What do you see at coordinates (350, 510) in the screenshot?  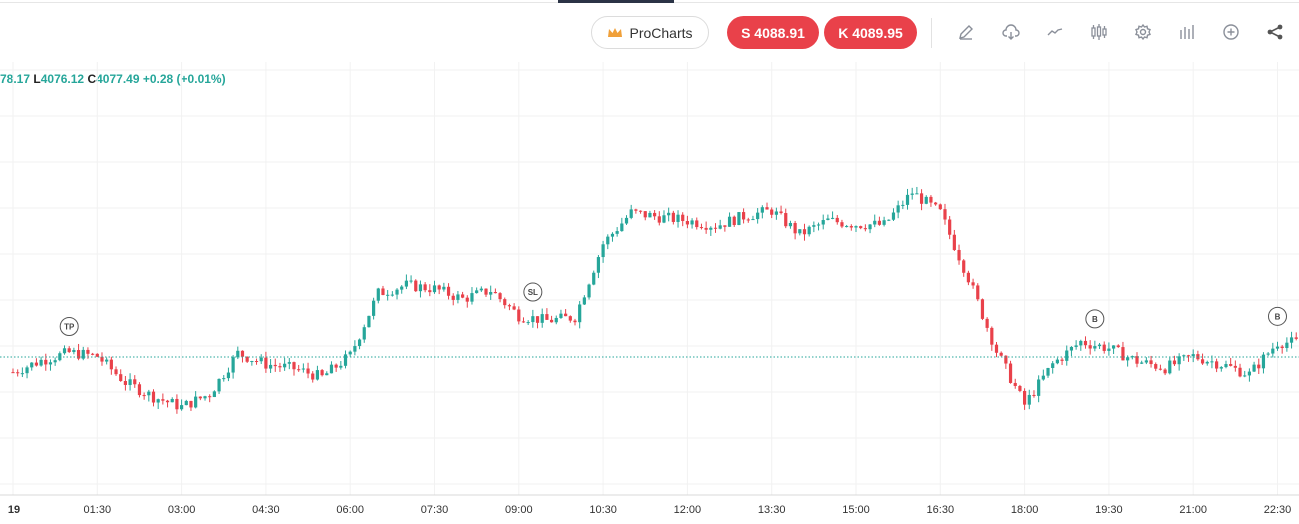 I see `x-tick-label: 06:00` at bounding box center [350, 510].